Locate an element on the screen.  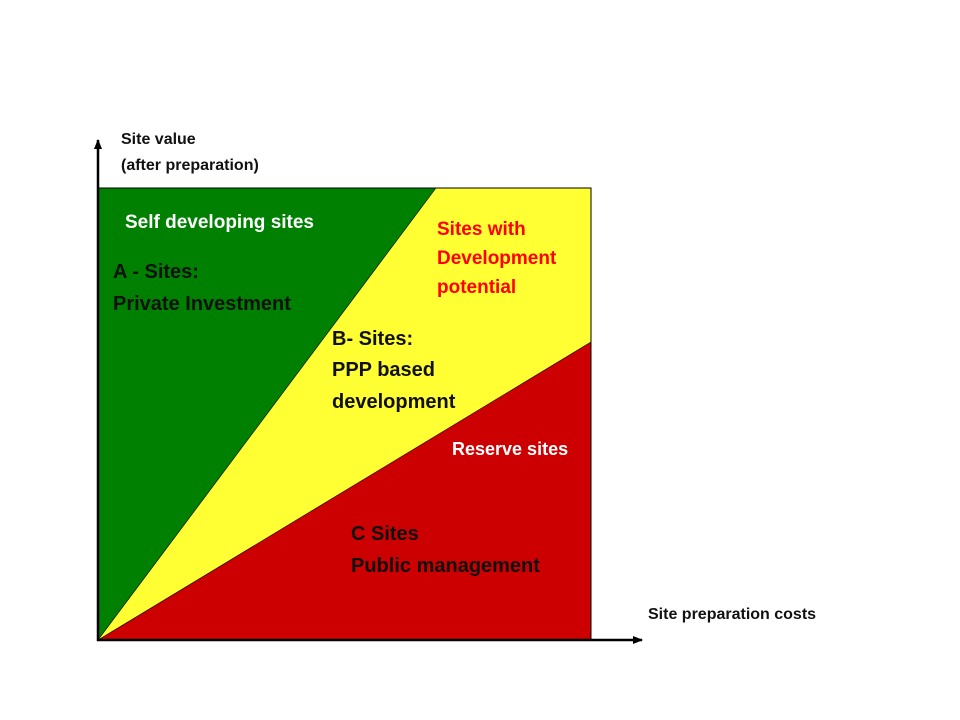
a-sites-line2: Private Investment is located at coordinates (202, 304).